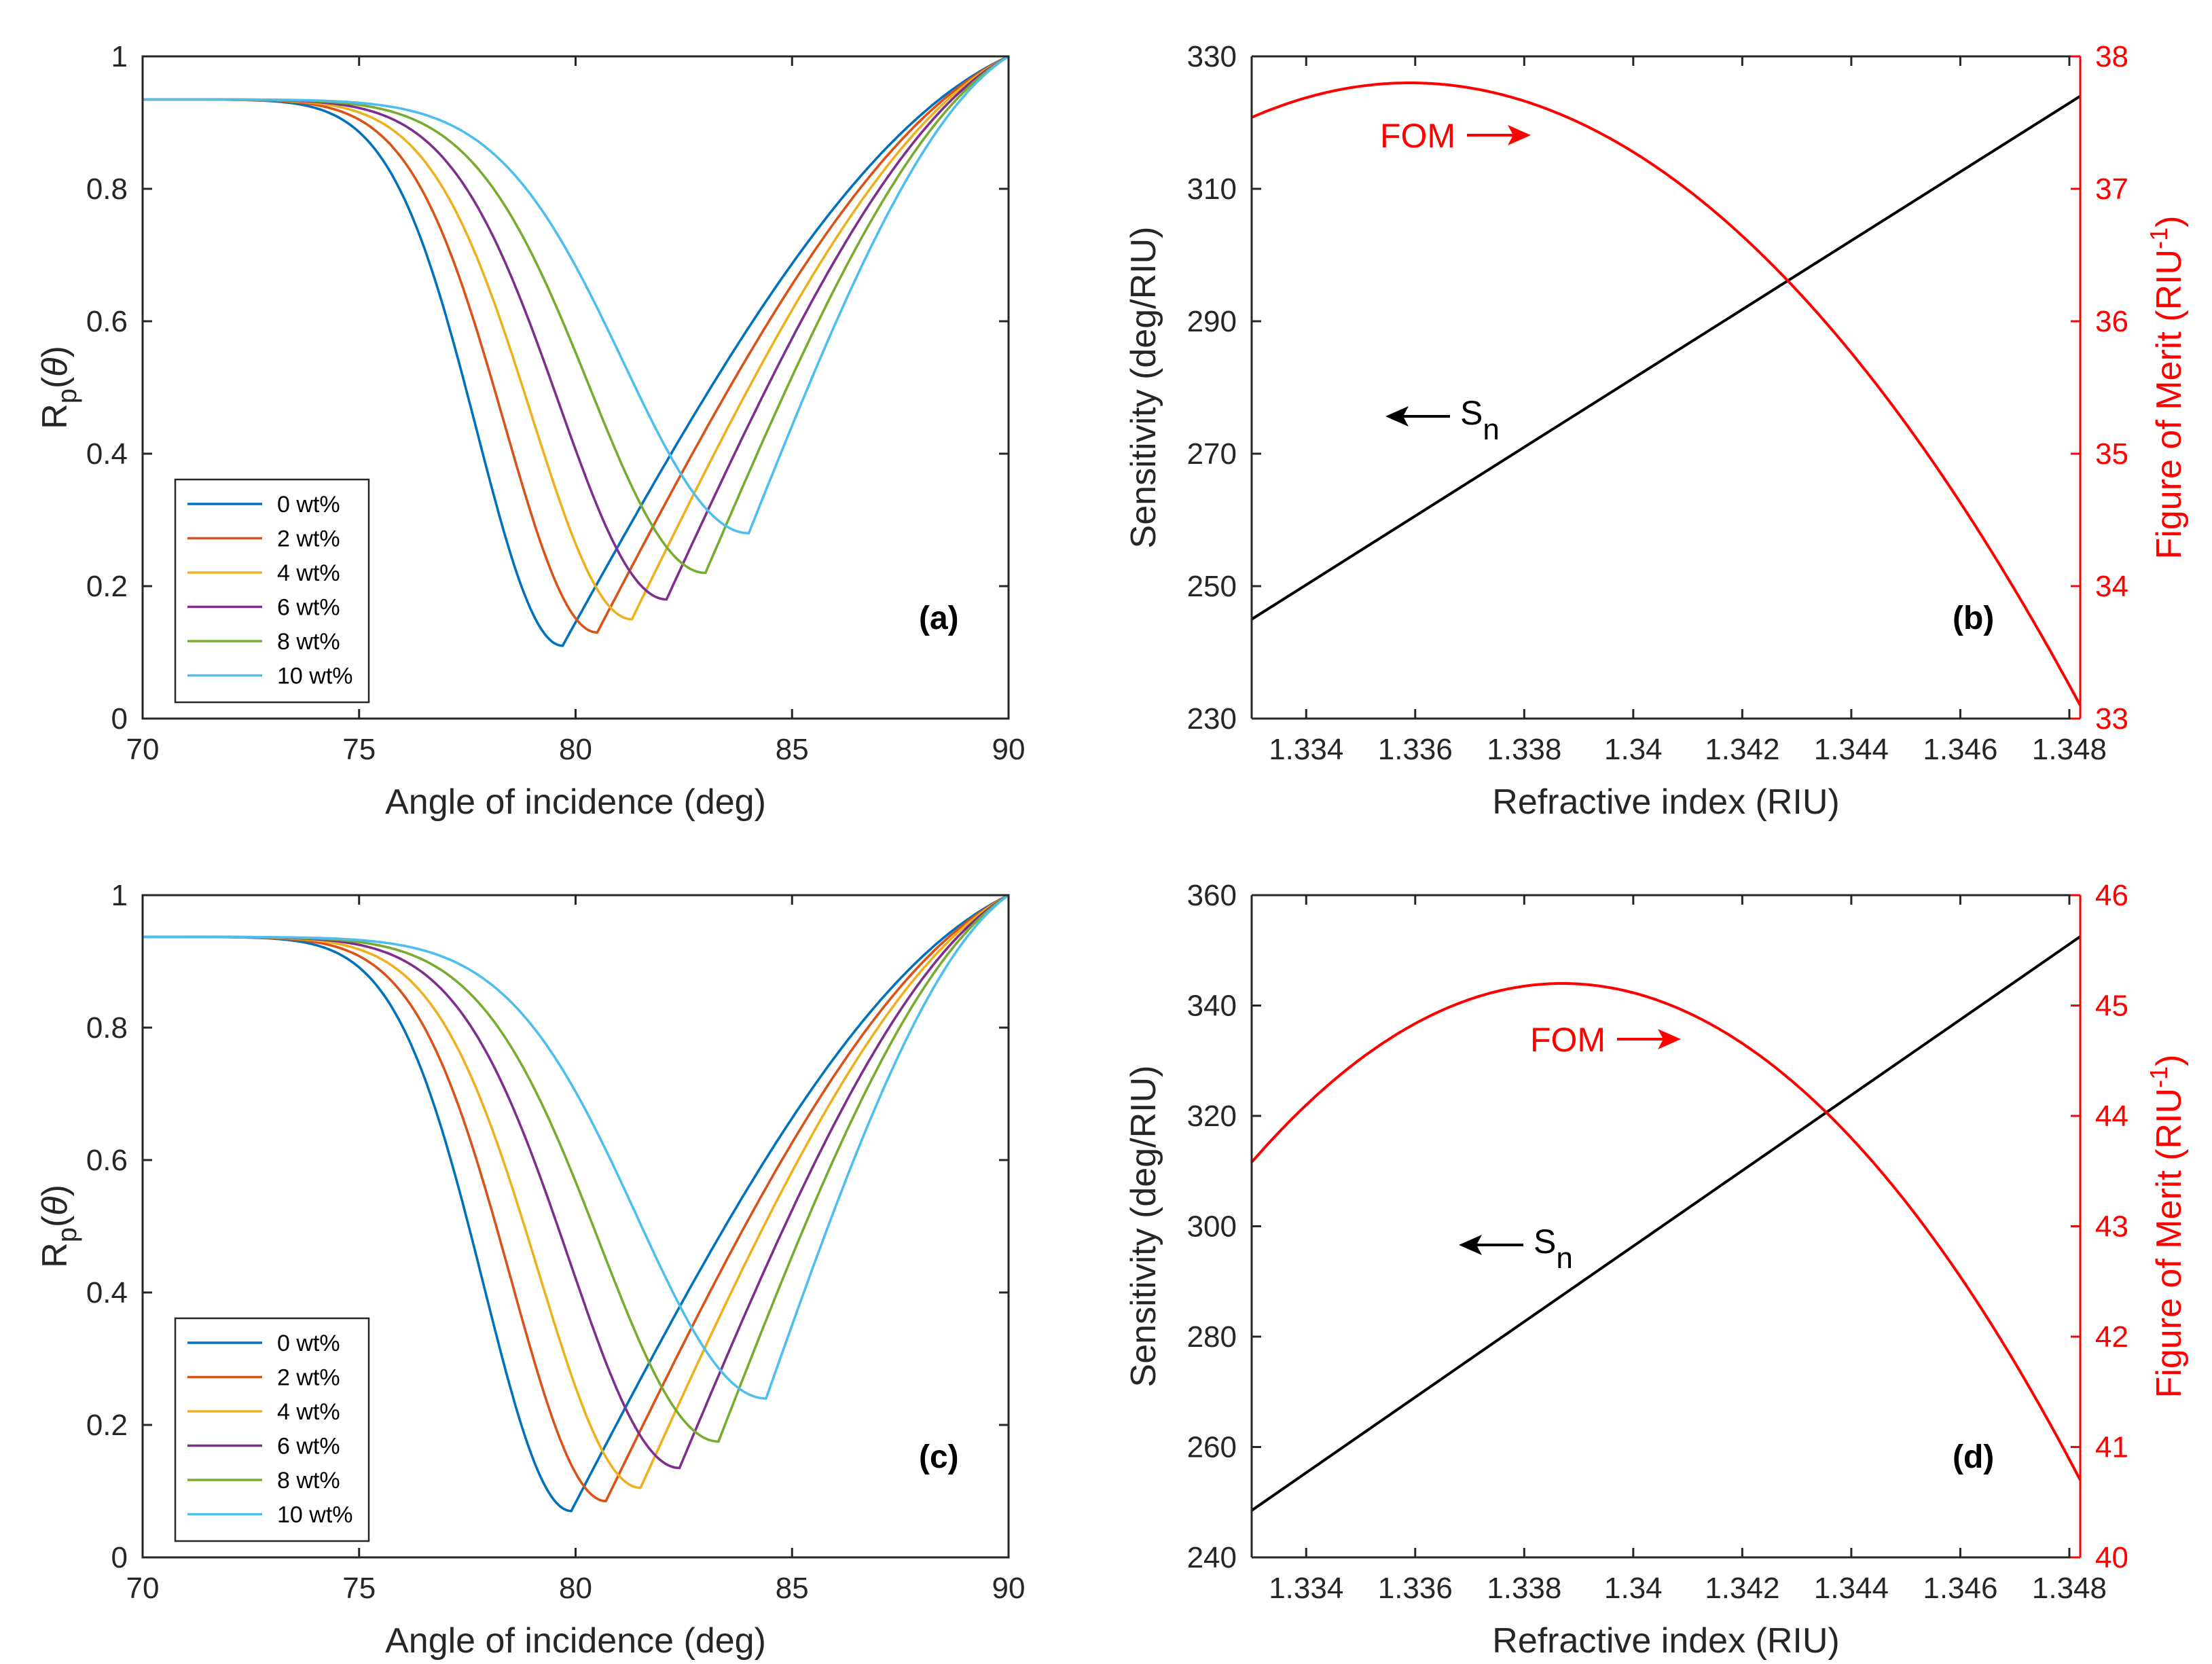 Image resolution: width=2212 pixels, height=1664 pixels. I want to click on y-tick-label: 300, so click(1212, 1227).